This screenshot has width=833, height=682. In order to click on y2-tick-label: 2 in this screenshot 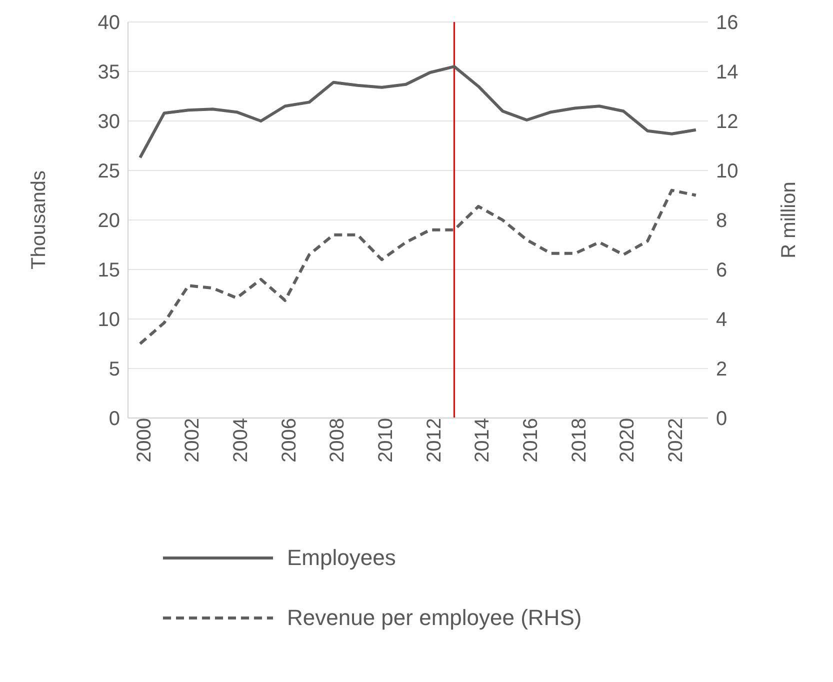, I will do `click(722, 369)`.